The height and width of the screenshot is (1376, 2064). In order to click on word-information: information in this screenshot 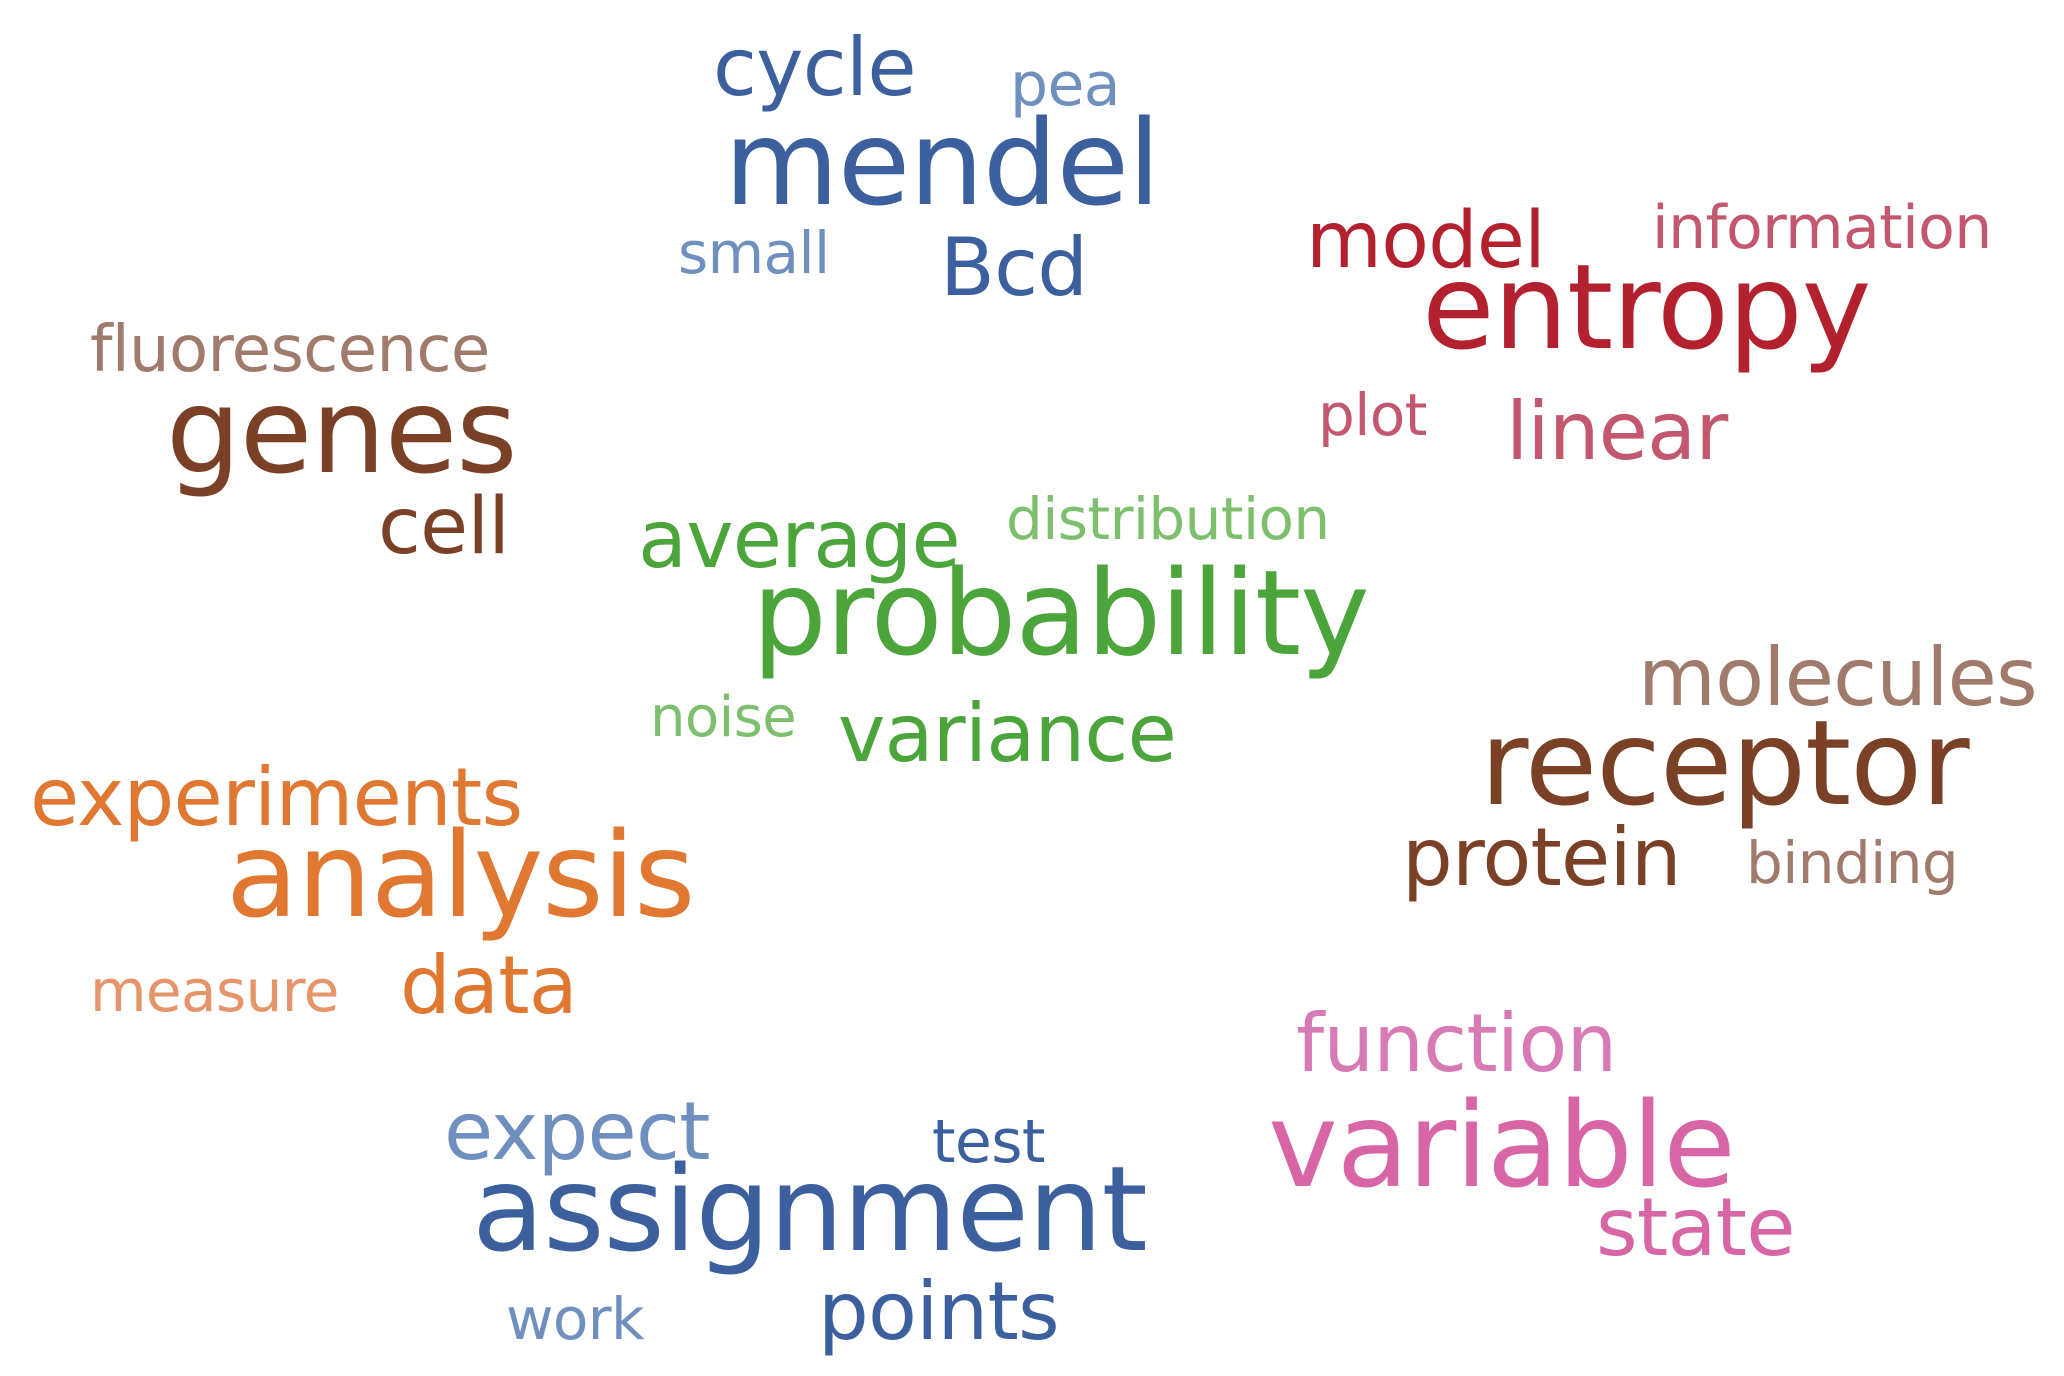, I will do `click(1822, 228)`.